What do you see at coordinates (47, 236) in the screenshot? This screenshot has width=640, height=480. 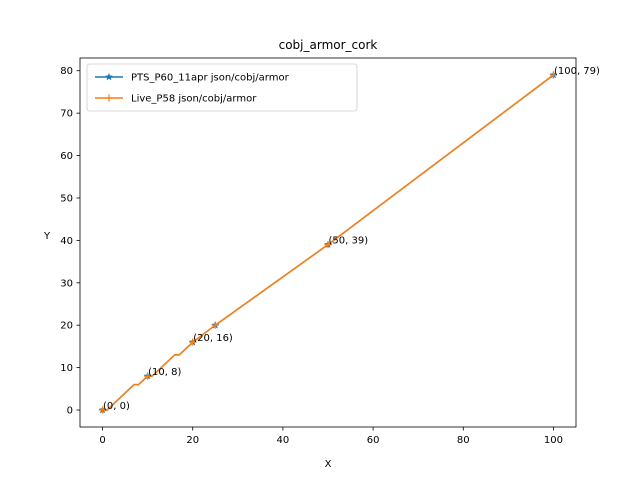 I see `y-axis-label: Y` at bounding box center [47, 236].